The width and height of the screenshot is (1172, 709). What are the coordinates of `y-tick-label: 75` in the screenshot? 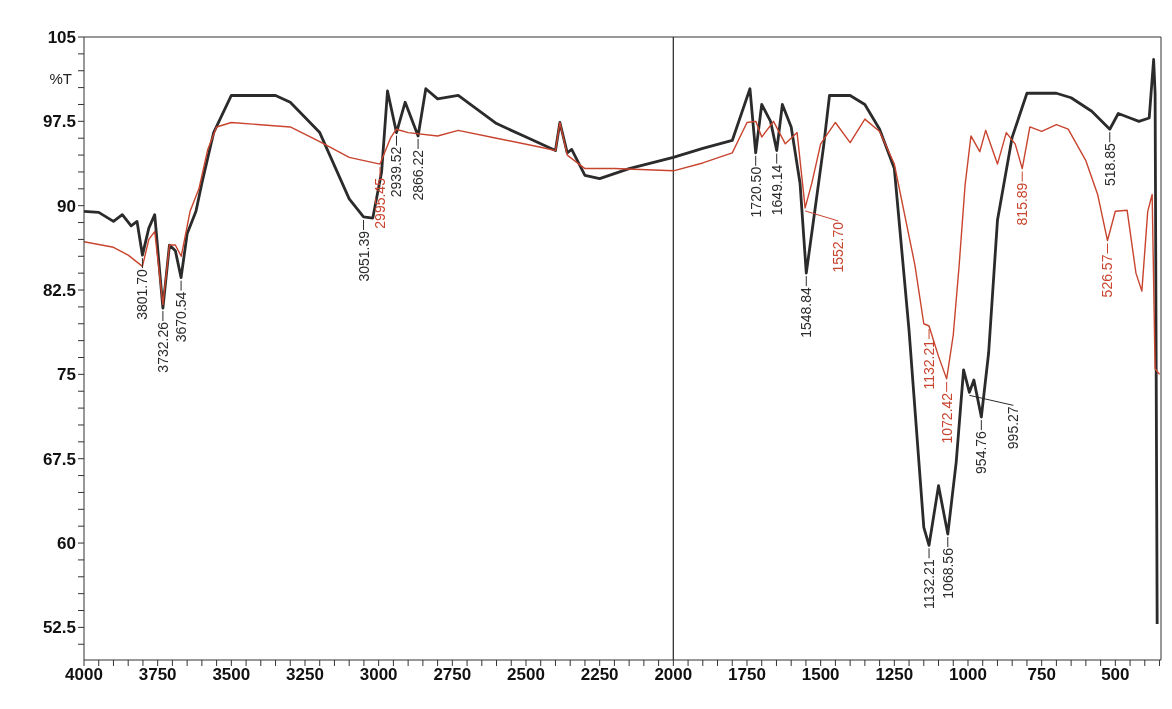 It's located at (66, 375).